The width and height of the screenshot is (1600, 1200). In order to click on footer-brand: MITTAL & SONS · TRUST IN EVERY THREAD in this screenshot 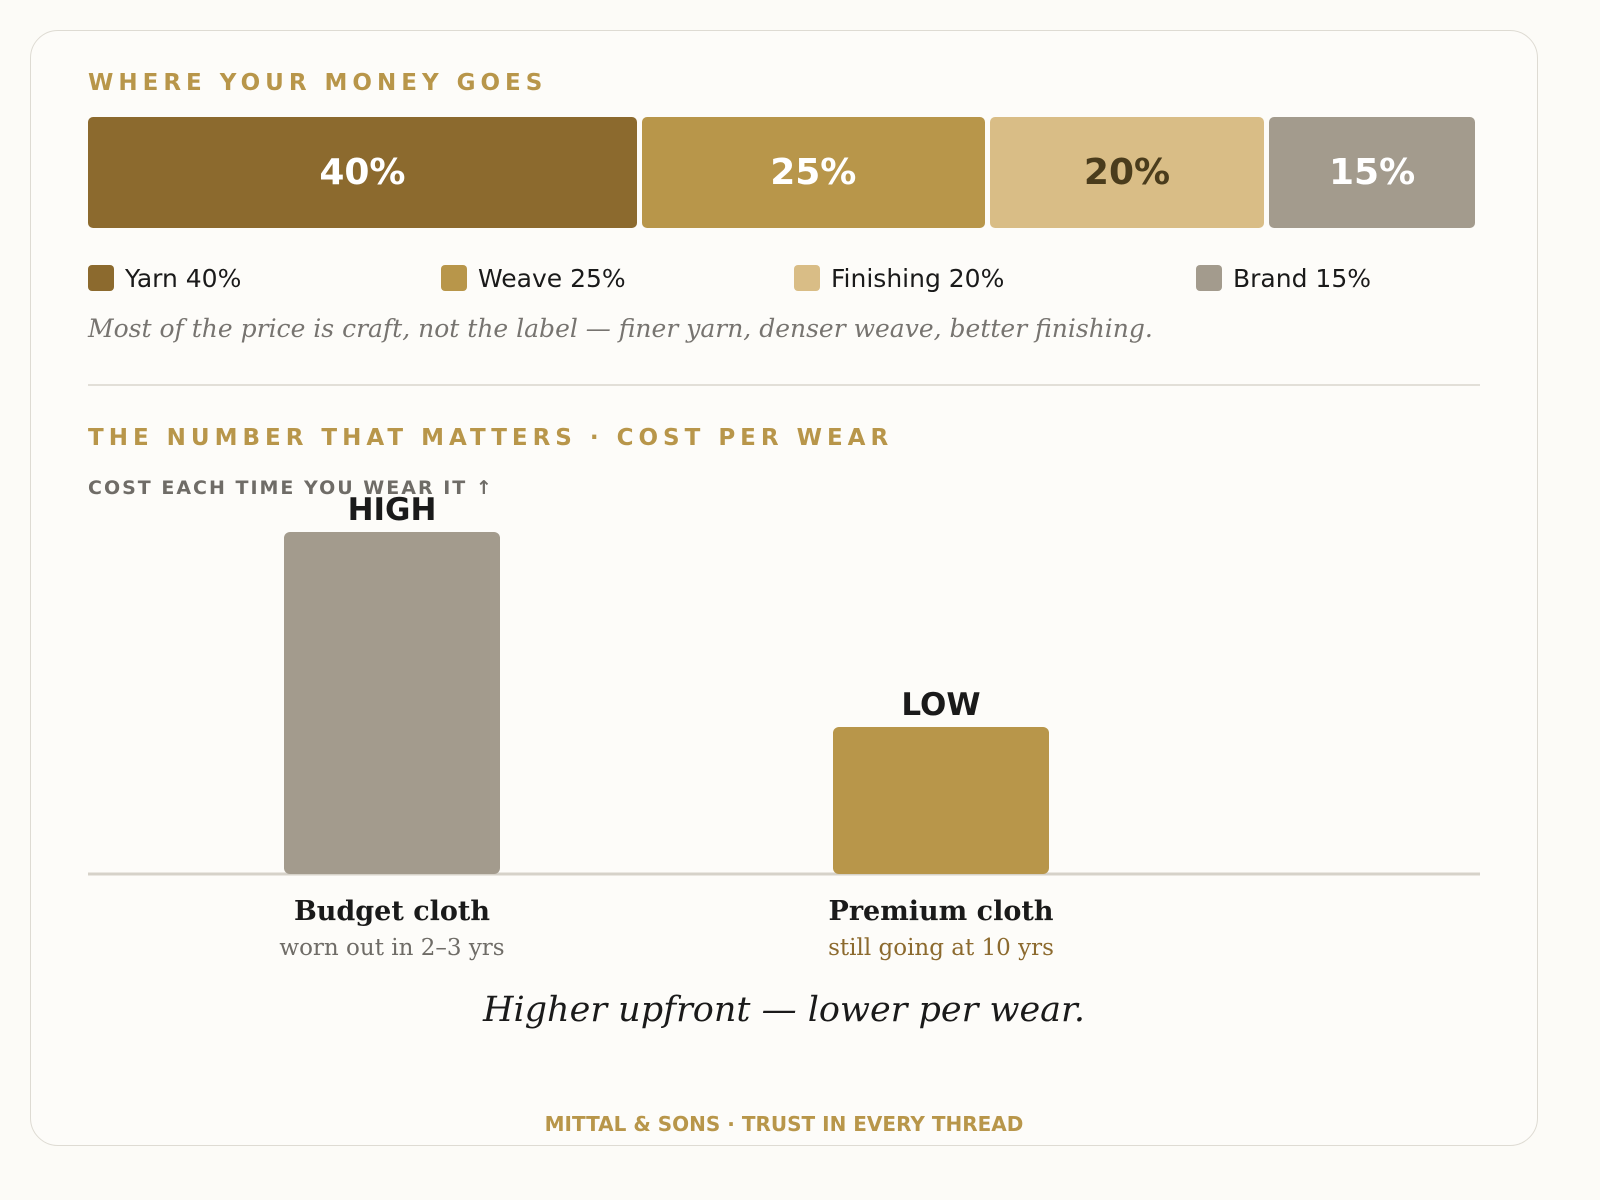, I will do `click(784, 1124)`.